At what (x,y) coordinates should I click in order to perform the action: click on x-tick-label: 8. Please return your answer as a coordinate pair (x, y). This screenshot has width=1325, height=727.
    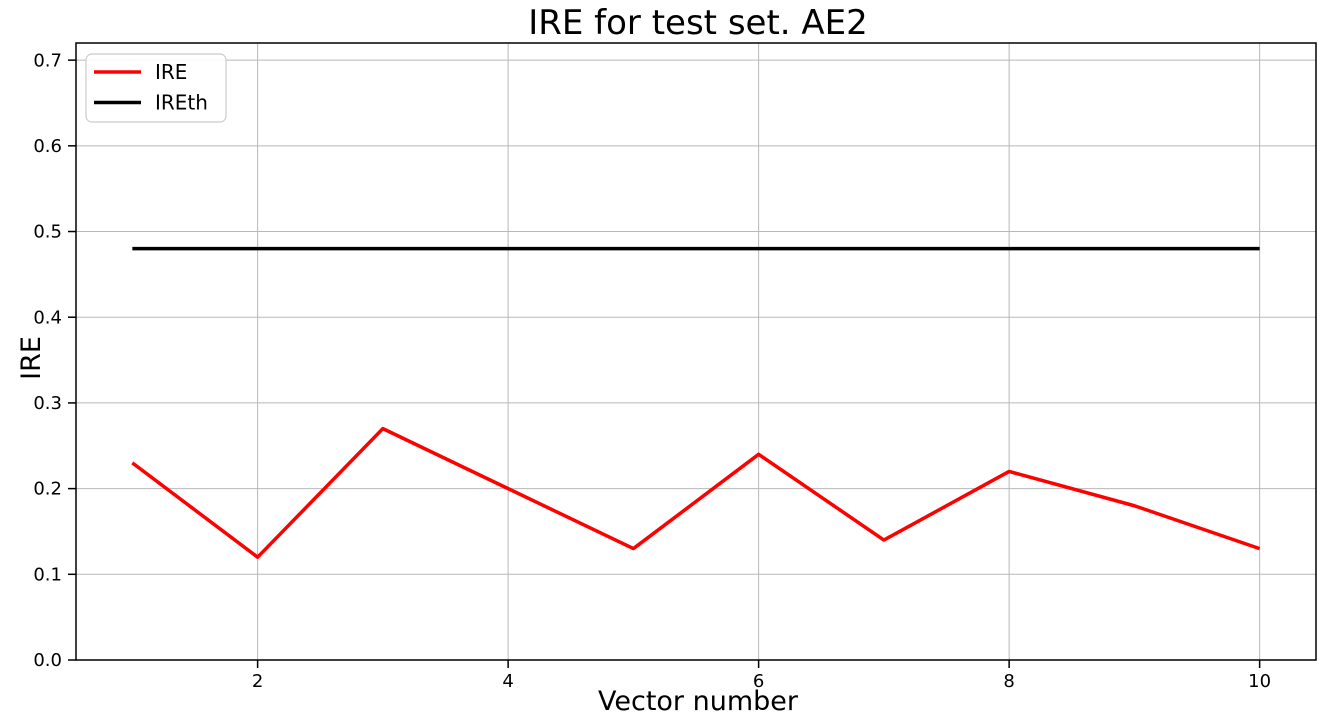
    Looking at the image, I should click on (1008, 681).